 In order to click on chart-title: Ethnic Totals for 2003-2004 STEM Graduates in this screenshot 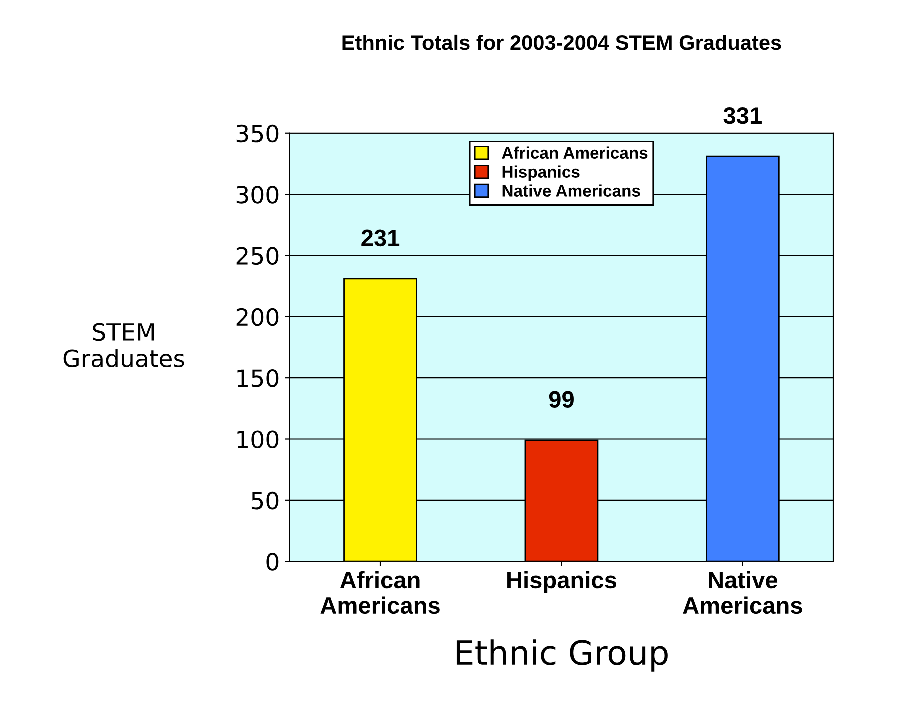, I will do `click(562, 42)`.